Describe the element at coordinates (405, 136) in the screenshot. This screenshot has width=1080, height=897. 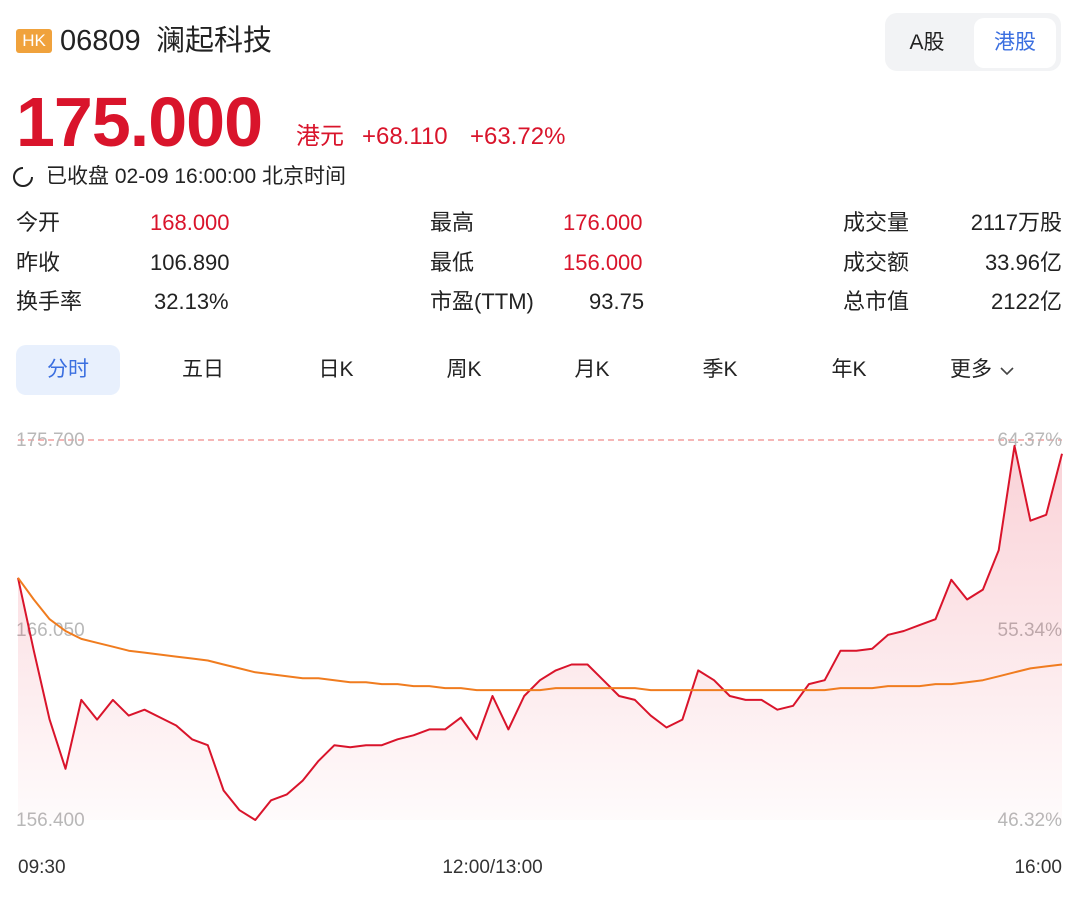
I see `change: +68.110` at that location.